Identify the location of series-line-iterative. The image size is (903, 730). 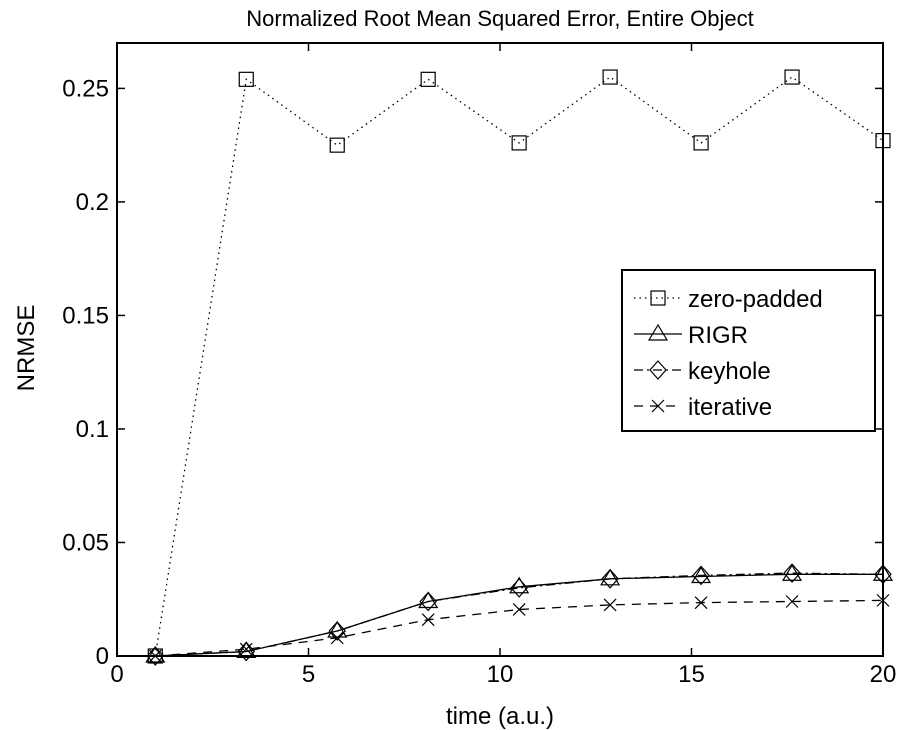
(519, 628).